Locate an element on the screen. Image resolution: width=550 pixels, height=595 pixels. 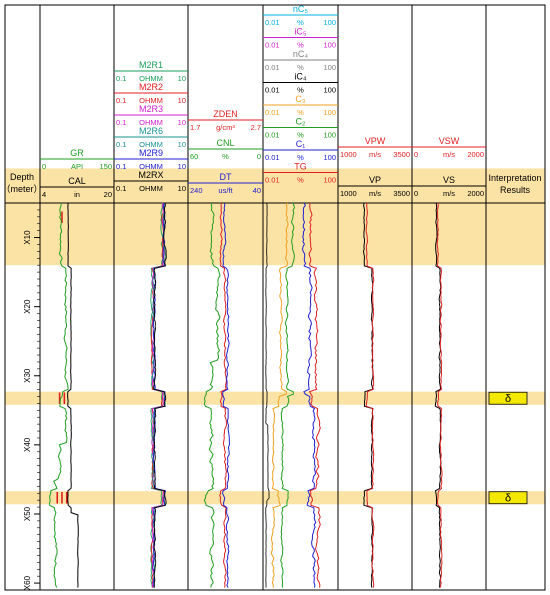
c3-curve is located at coordinates (279, 395).